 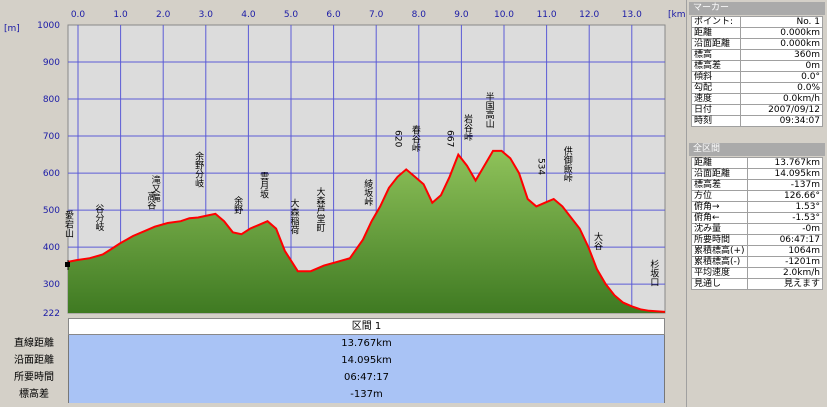 I want to click on marker-row: 時刻 09:34:07, so click(x=757, y=121).